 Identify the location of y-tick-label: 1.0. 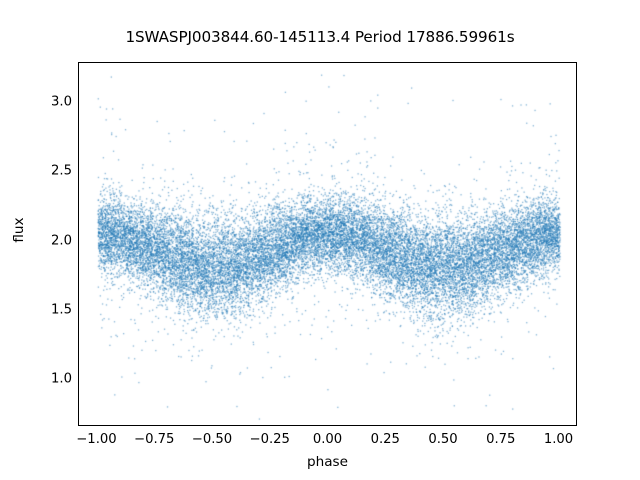
(61, 379).